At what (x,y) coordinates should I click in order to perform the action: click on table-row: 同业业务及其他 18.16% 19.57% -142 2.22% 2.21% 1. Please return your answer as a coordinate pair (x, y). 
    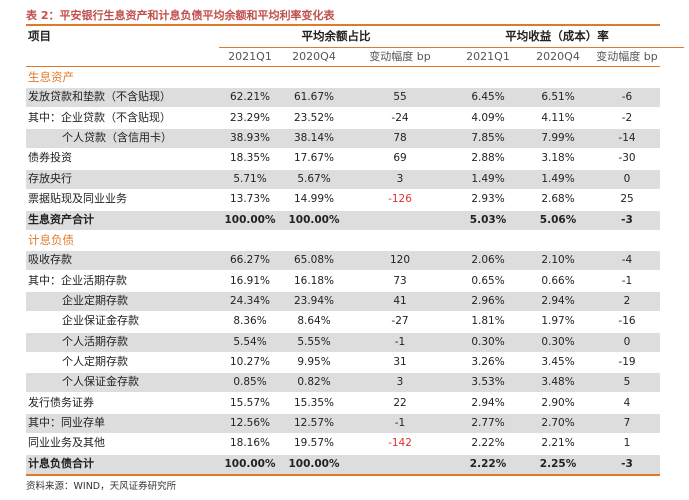
    Looking at the image, I should click on (343, 443).